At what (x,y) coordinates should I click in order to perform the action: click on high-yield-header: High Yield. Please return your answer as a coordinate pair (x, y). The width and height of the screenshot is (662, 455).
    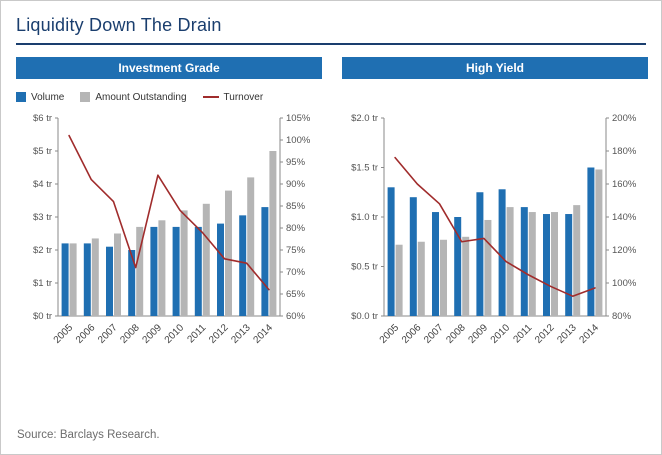
    Looking at the image, I should click on (495, 68).